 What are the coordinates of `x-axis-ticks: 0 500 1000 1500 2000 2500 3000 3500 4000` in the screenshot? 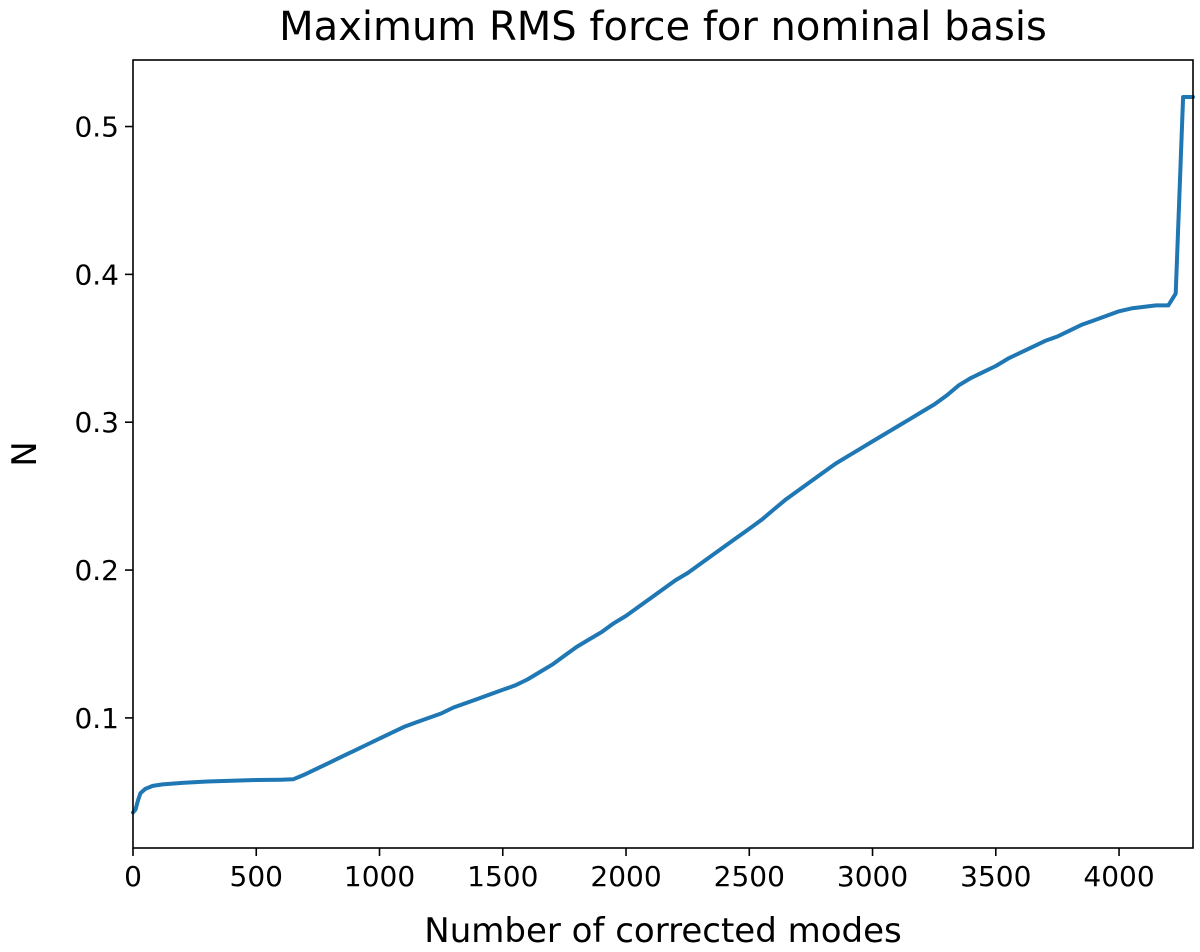 It's located at (639, 870).